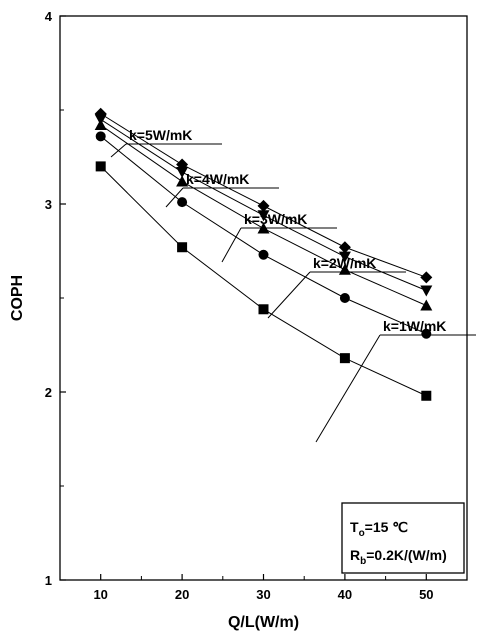  Describe the element at coordinates (17, 298) in the screenshot. I see `y-axis-label: COPH` at that location.